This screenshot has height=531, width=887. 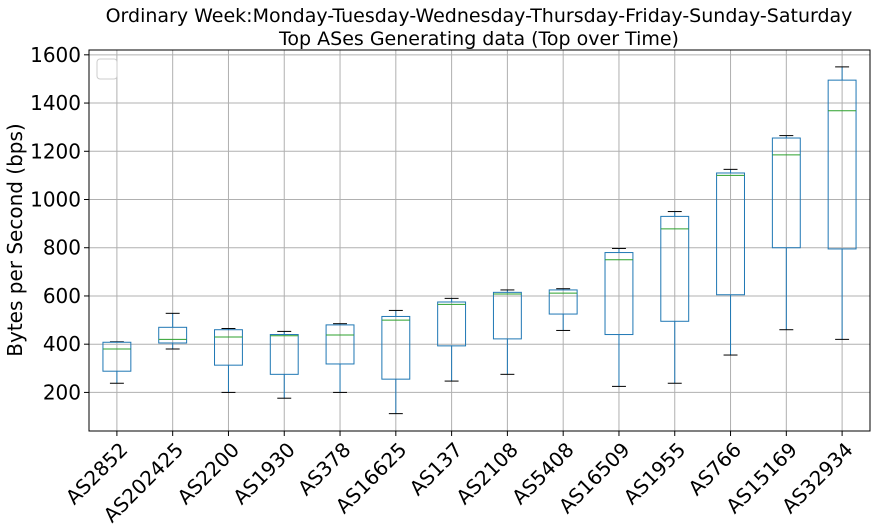 I want to click on legend-box, so click(x=107, y=69).